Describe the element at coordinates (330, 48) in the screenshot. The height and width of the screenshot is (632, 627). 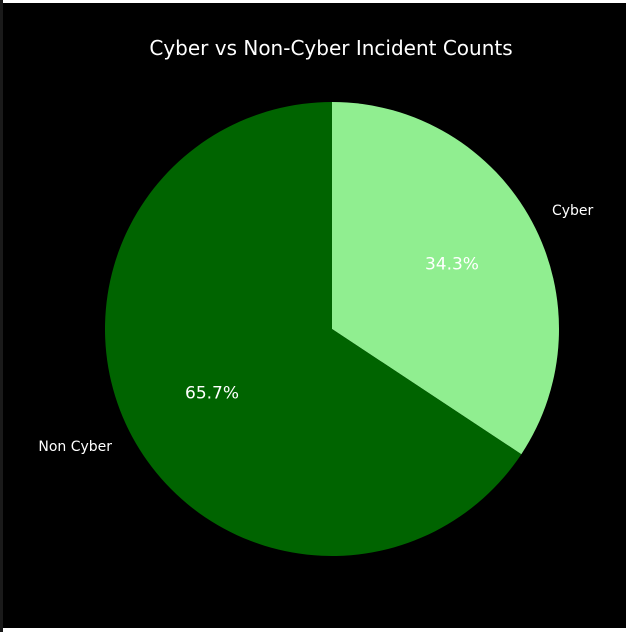
I see `chart-title: Cyber vs Non-Cyber Incident Counts` at that location.